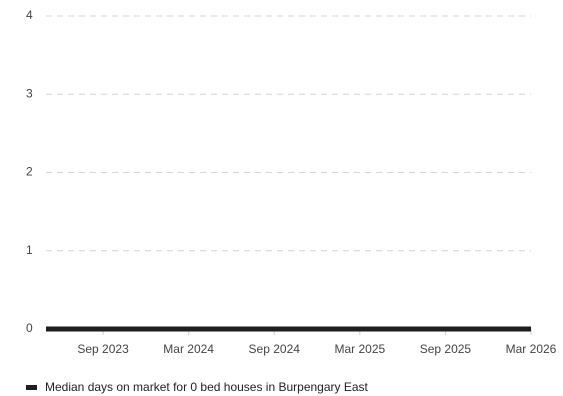  Describe the element at coordinates (29, 93) in the screenshot. I see `y-tick-label: 3` at that location.